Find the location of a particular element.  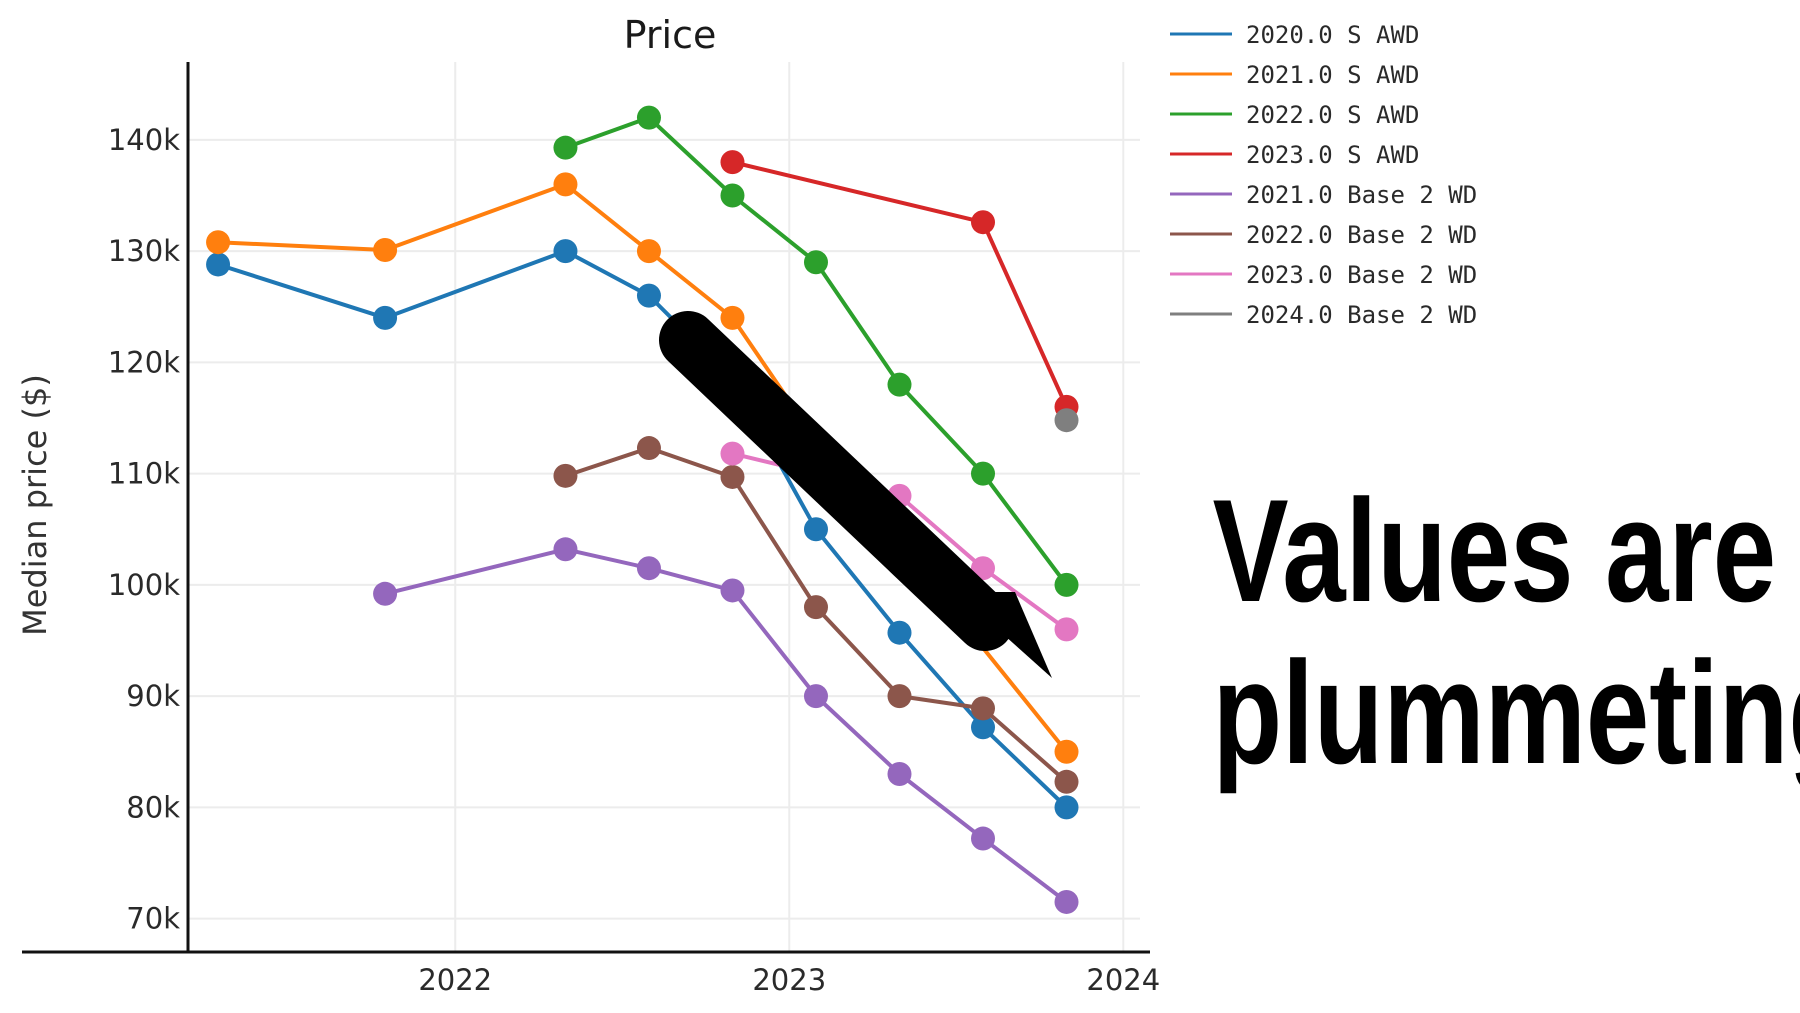

y-tick-label: 80k is located at coordinates (153, 807).